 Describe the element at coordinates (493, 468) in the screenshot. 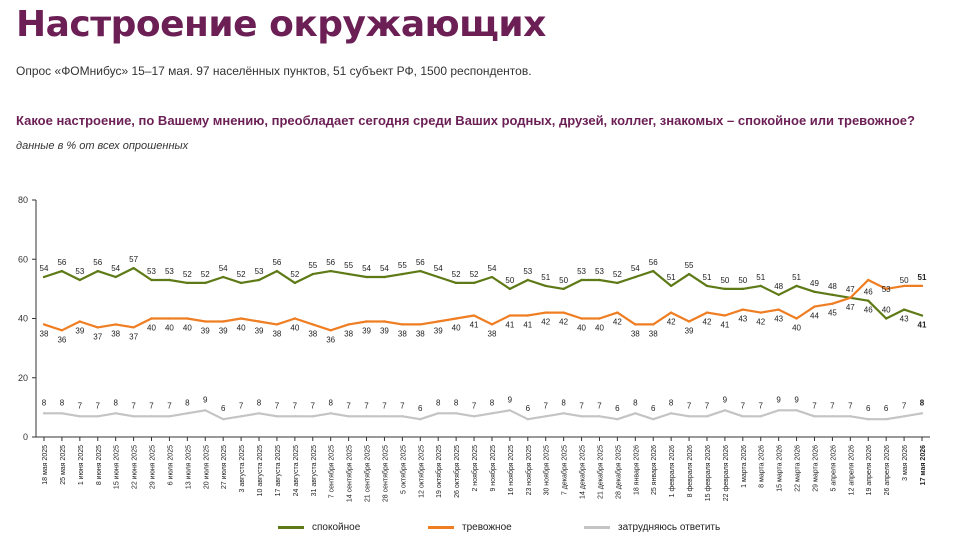

I see `x-tick-label: 9 ноября 2025` at that location.